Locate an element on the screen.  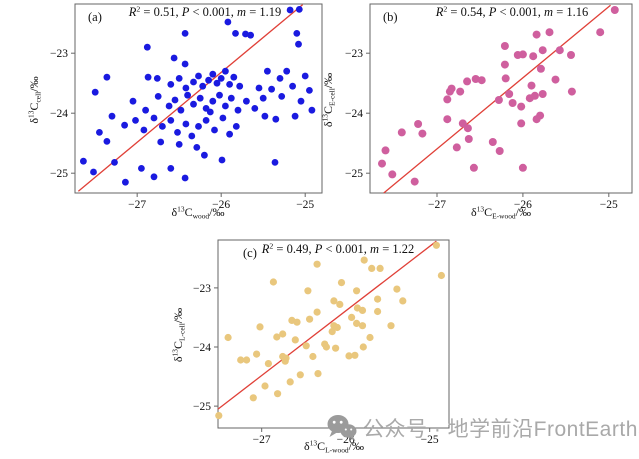
y-tick-label: −25 is located at coordinates (59, 174).